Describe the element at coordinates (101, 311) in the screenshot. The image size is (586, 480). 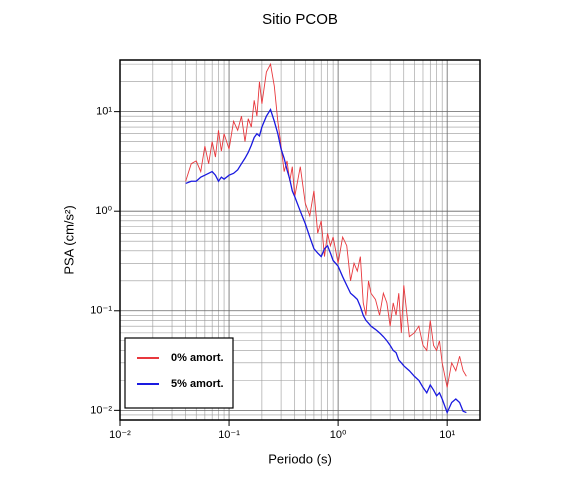
I see `y-tick-label: 10⁻¹` at that location.